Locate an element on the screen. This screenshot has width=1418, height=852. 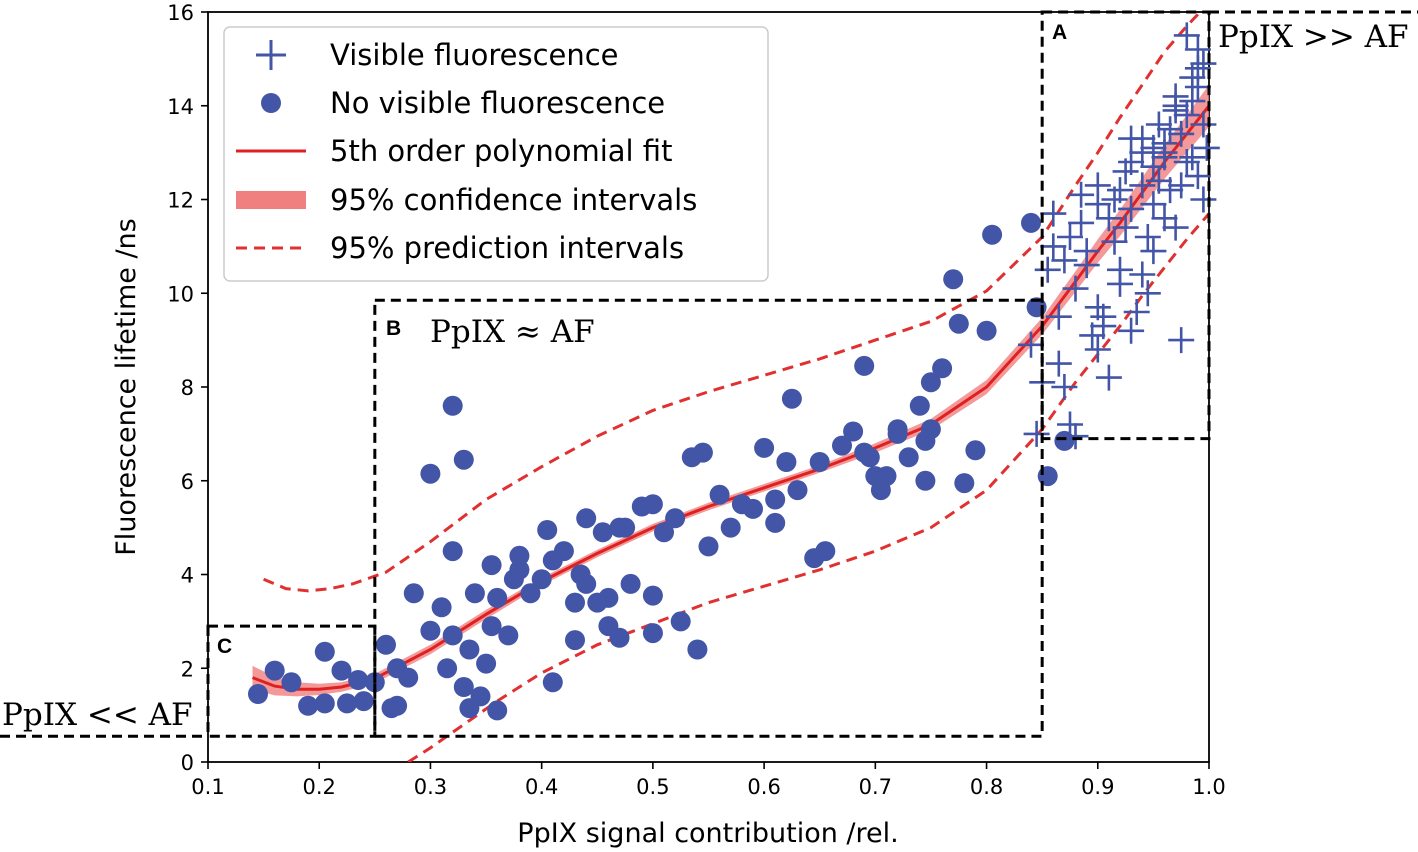
y-tick-label: 2 is located at coordinates (187, 669).